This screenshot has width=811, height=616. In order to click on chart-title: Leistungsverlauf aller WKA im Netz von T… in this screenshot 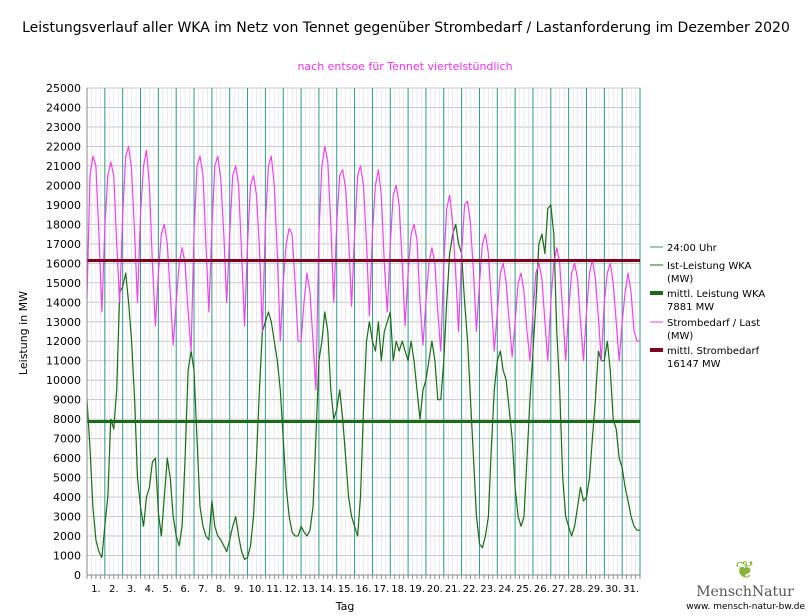, I will do `click(406, 28)`.